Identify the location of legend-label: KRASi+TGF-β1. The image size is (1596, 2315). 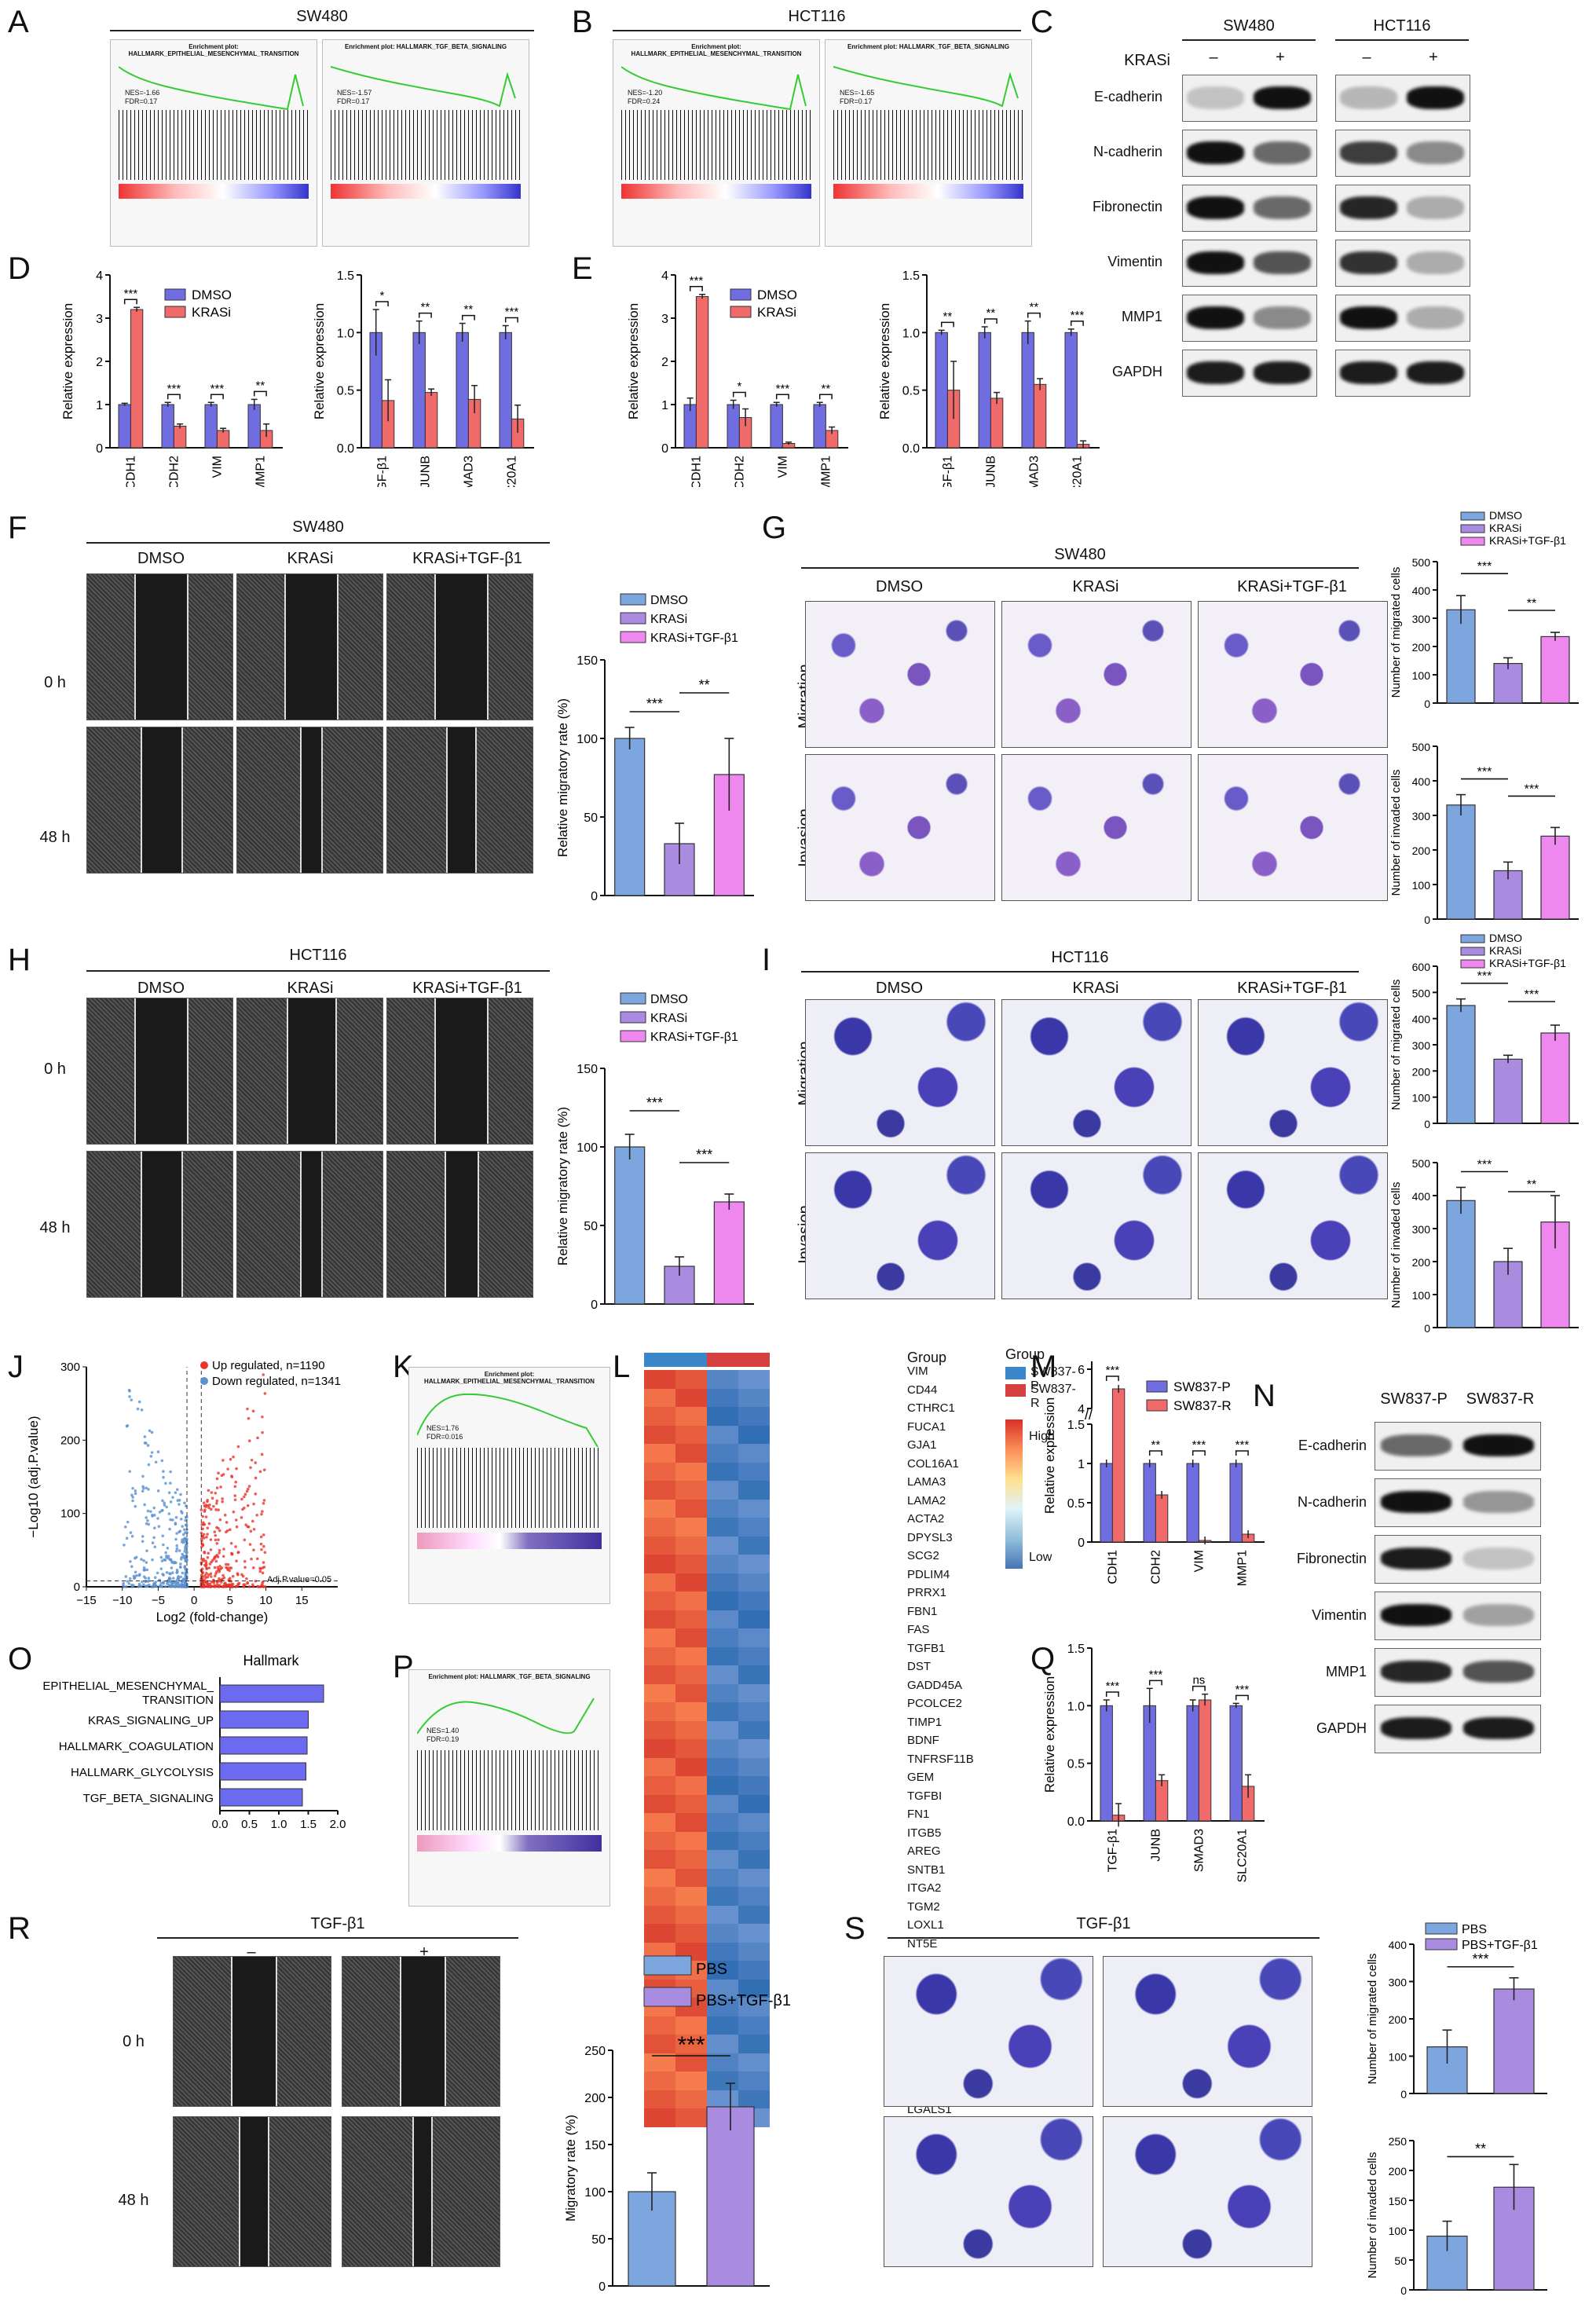
(694, 638).